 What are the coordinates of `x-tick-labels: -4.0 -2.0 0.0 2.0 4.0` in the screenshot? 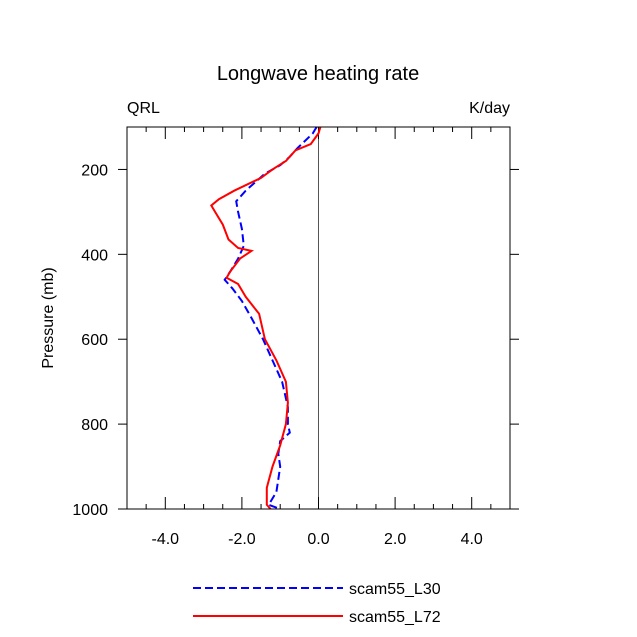 It's located at (317, 539).